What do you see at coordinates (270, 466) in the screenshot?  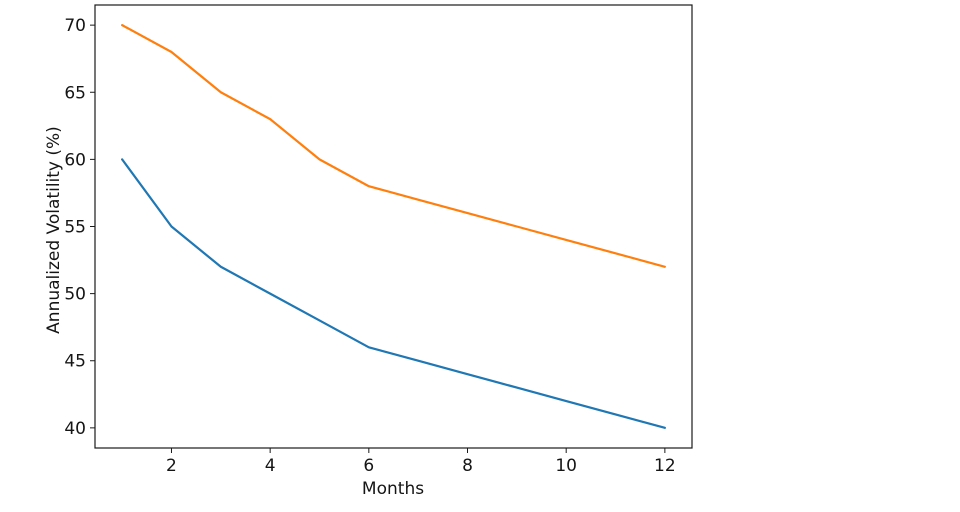 I see `x-tick-label: 4` at bounding box center [270, 466].